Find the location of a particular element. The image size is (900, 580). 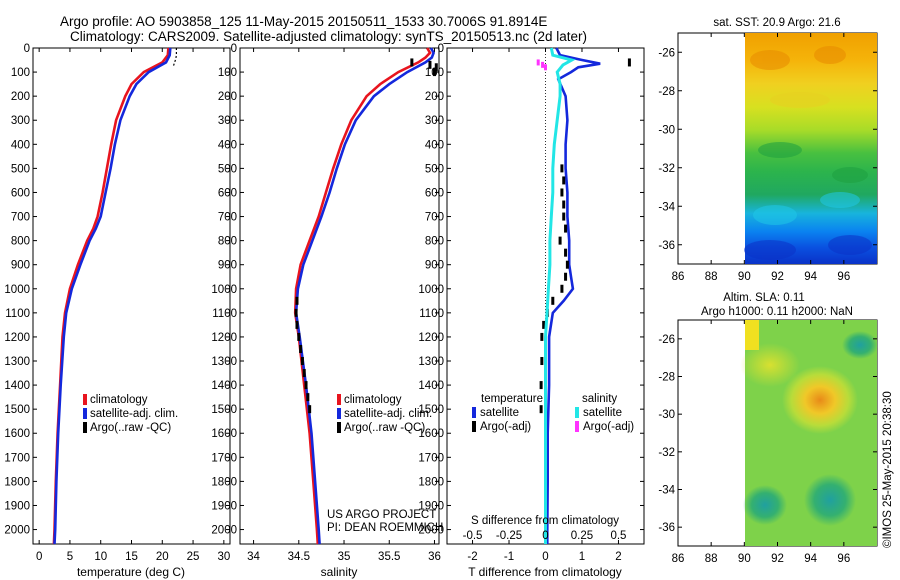

map-y-tick-label: -30 is located at coordinates (666, 130).